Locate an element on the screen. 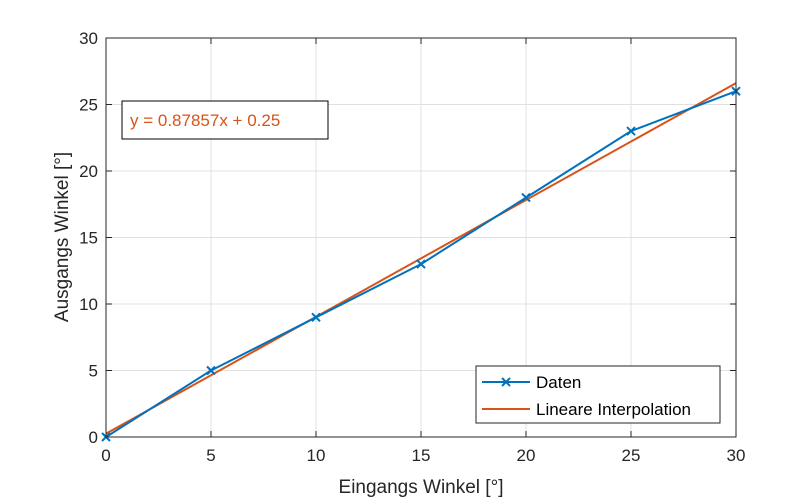  x-tick-label: 5 is located at coordinates (210, 455).